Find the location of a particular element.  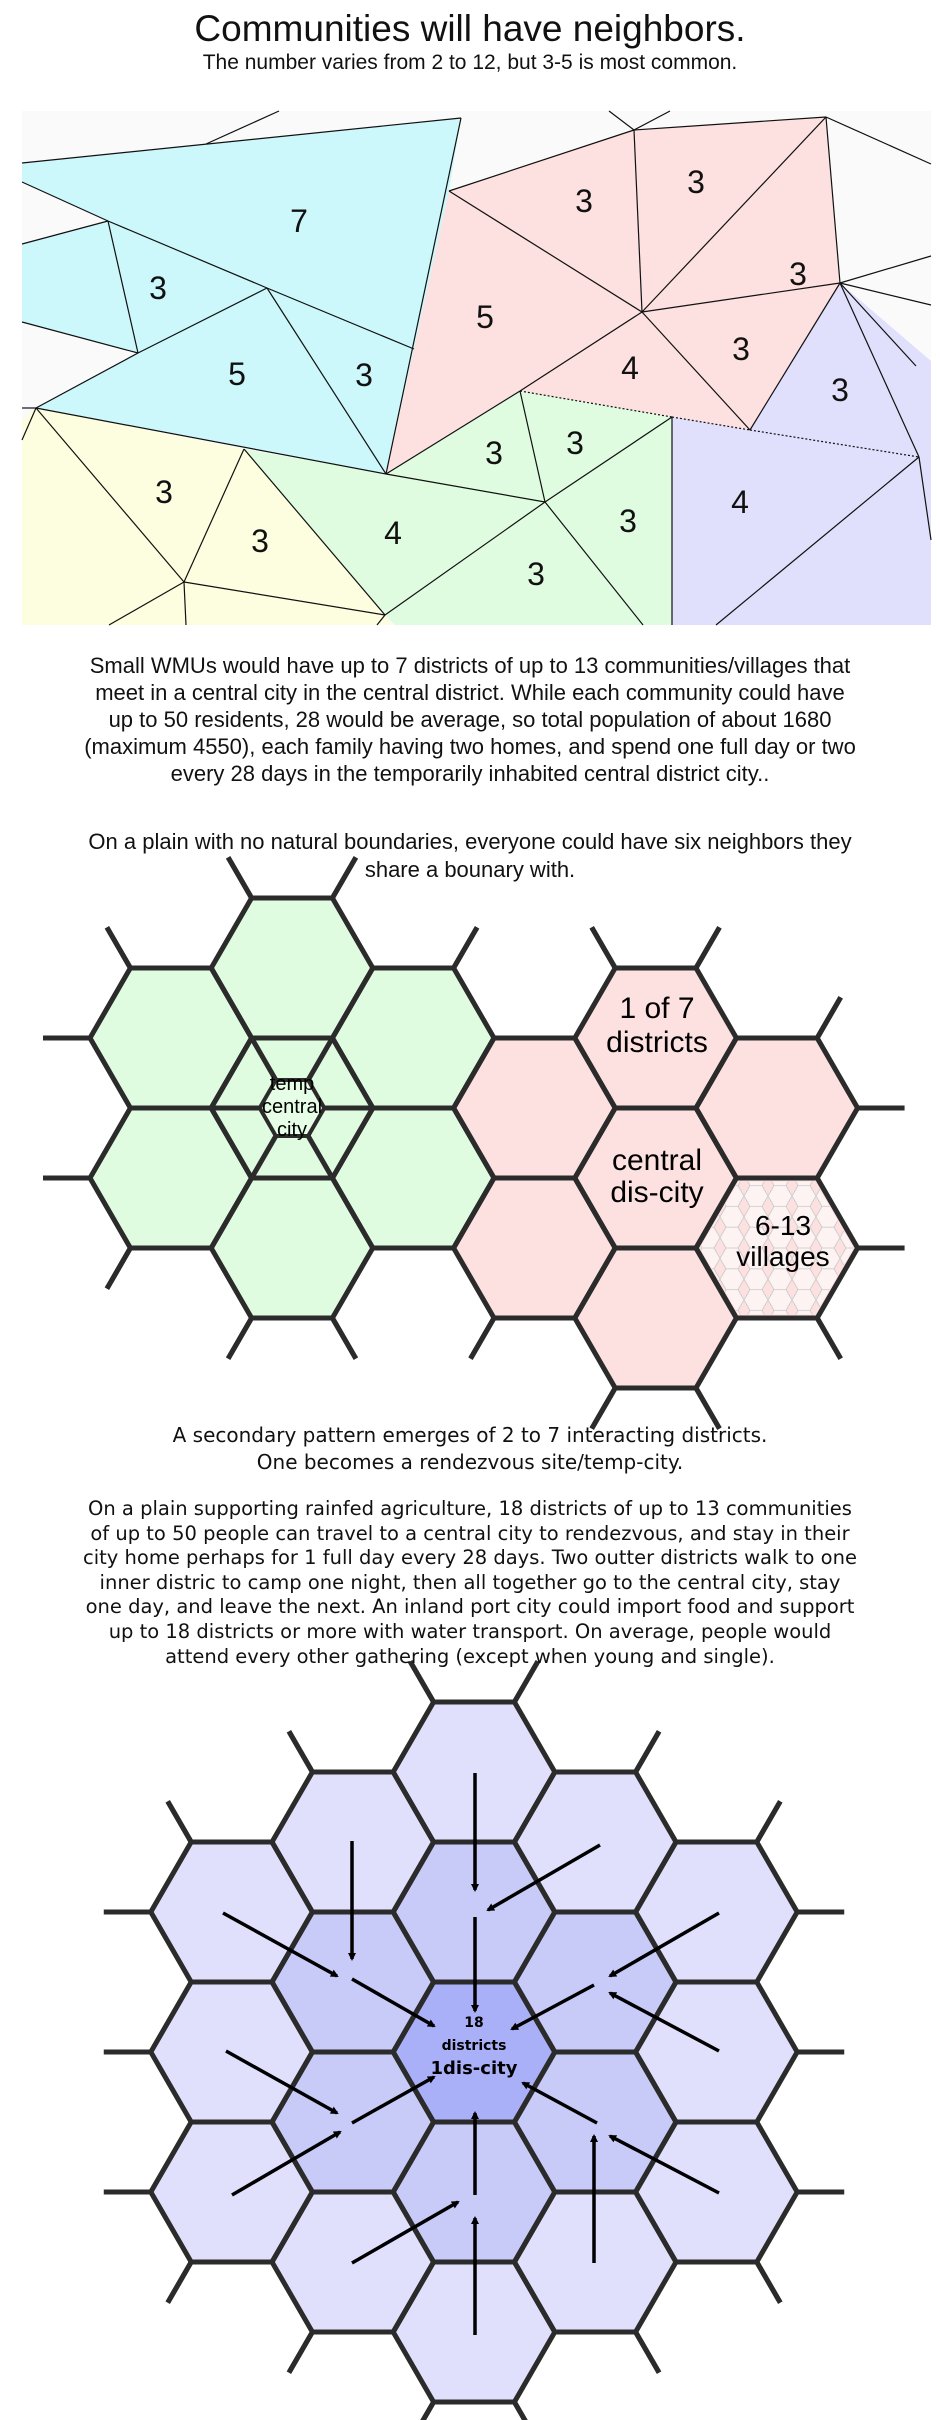

center-label-districts: districts is located at coordinates (474, 2046).